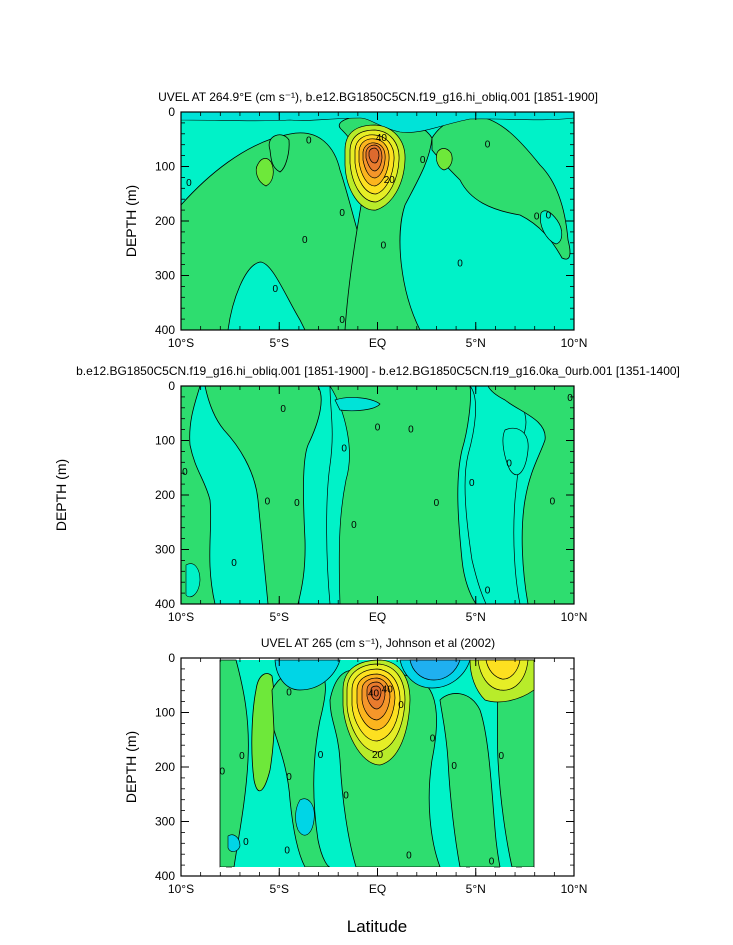 This screenshot has height=945, width=733. I want to click on panel-c-cell-surface-south, so click(307, 675).